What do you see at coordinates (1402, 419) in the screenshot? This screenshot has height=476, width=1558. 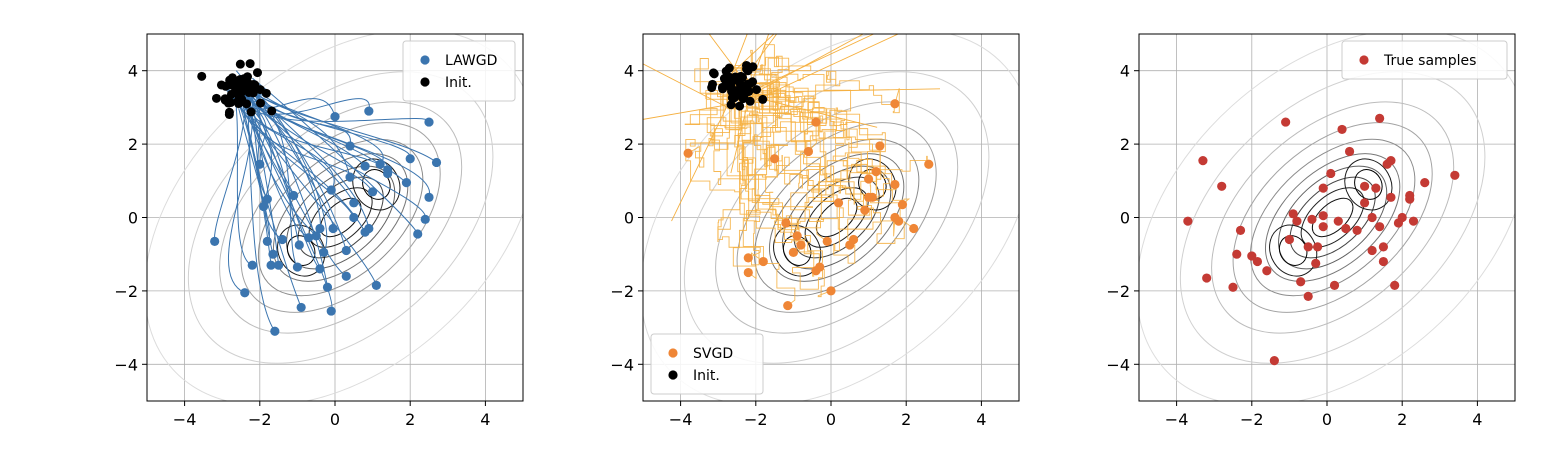 I see `x-tick-label: 2` at bounding box center [1402, 419].